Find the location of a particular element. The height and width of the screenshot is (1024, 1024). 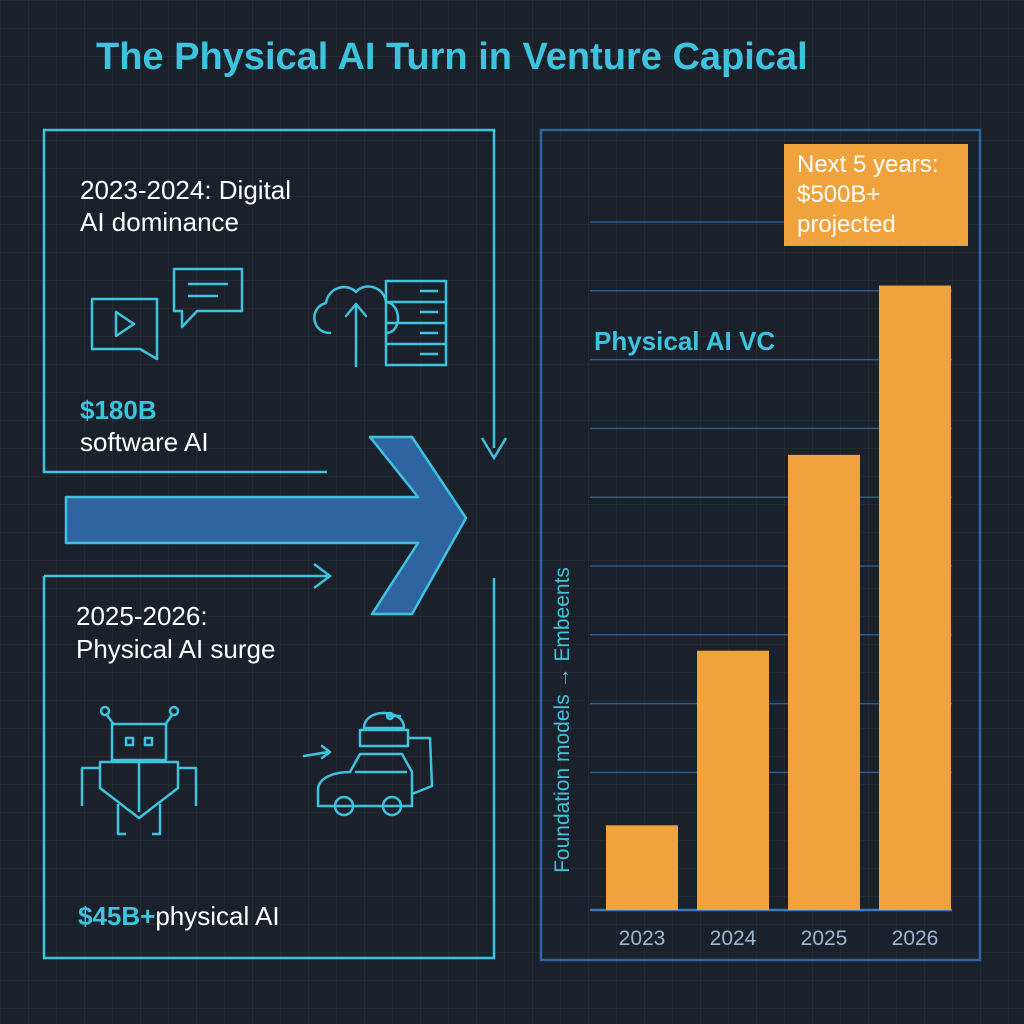

transition-arrow is located at coordinates (266, 525).